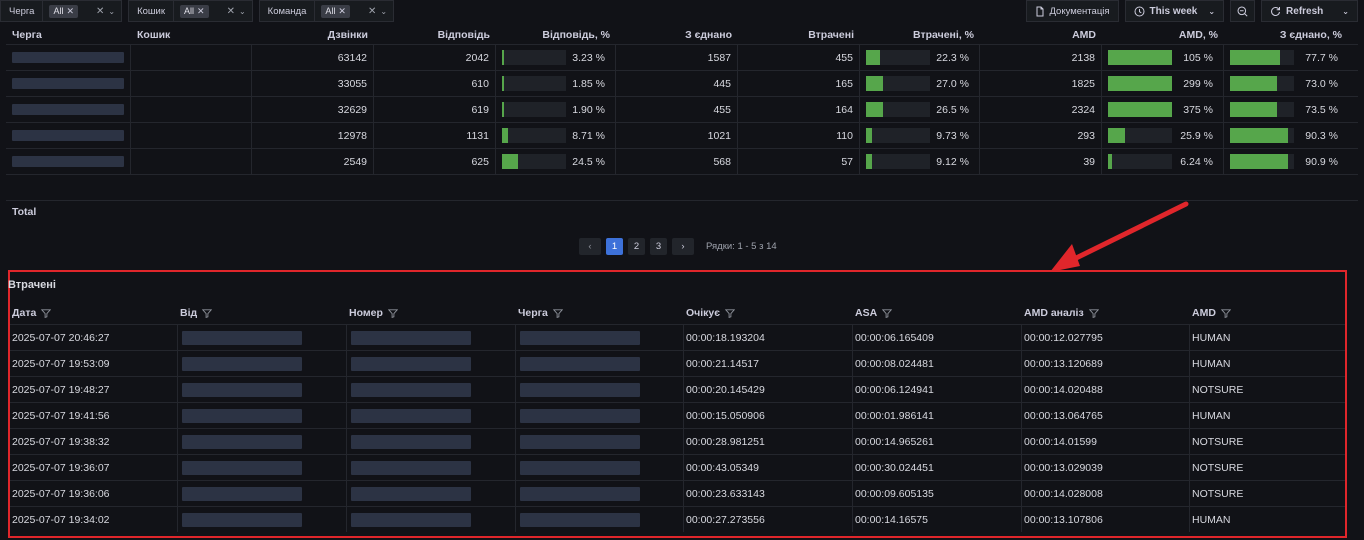  What do you see at coordinates (768, 389) in the screenshot?
I see `wait-cell: 00:00:20.145429` at bounding box center [768, 389].